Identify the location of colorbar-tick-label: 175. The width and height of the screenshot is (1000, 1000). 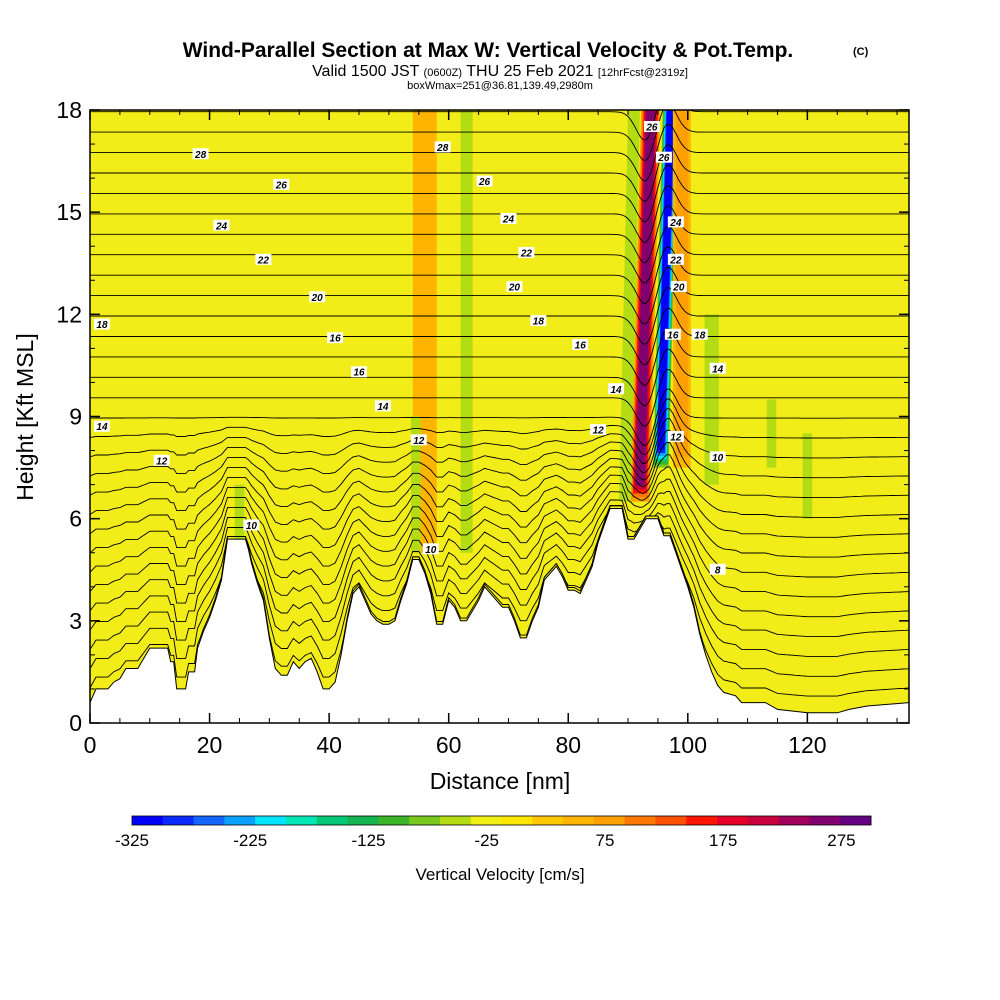
(723, 840).